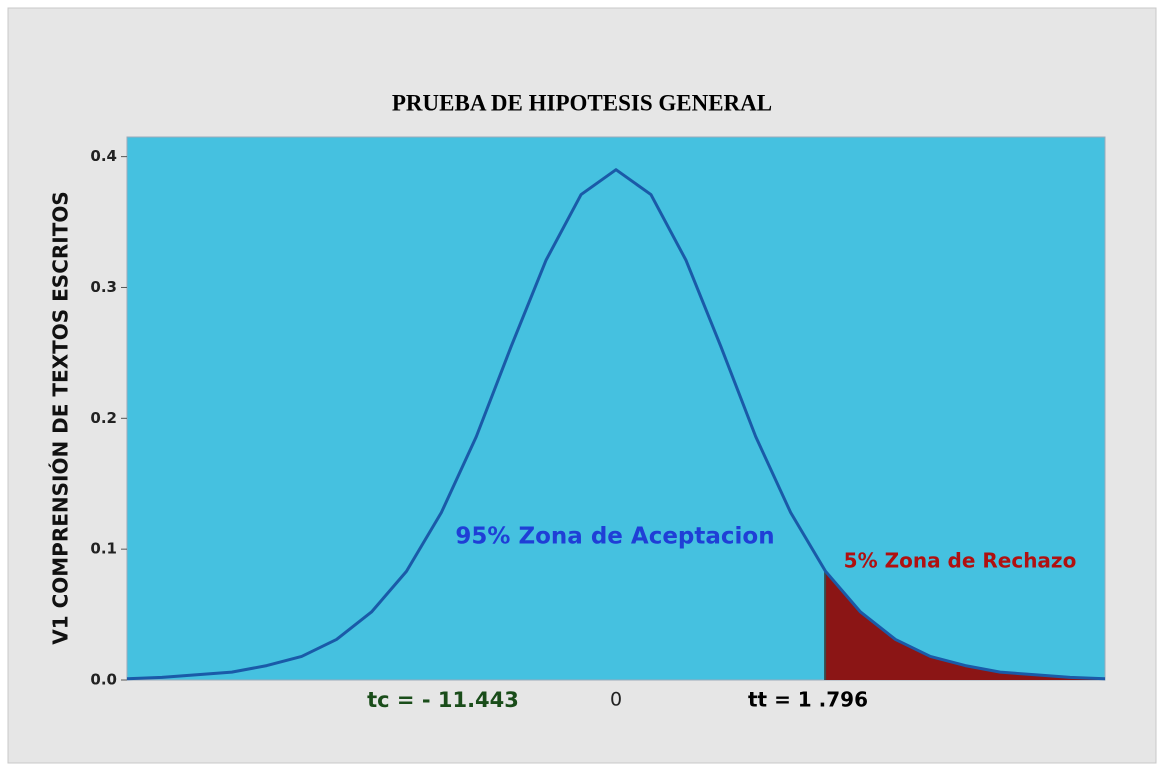 The width and height of the screenshot is (1164, 771). What do you see at coordinates (960, 561) in the screenshot?
I see `annotation: 5% Zona de Rechazo` at bounding box center [960, 561].